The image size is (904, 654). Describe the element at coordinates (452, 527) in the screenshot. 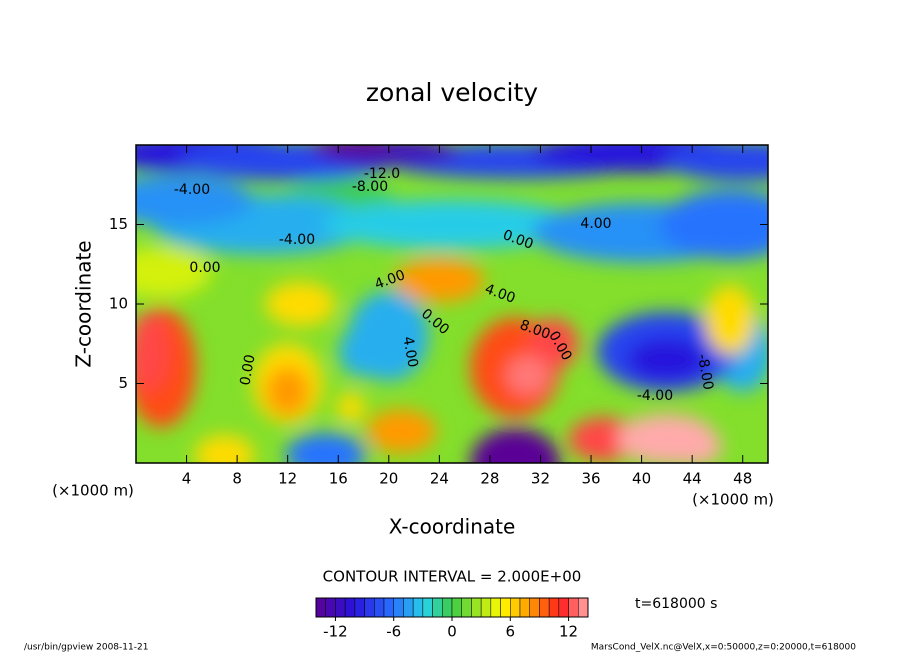

I see `x-axis-label: X-coordinate` at that location.